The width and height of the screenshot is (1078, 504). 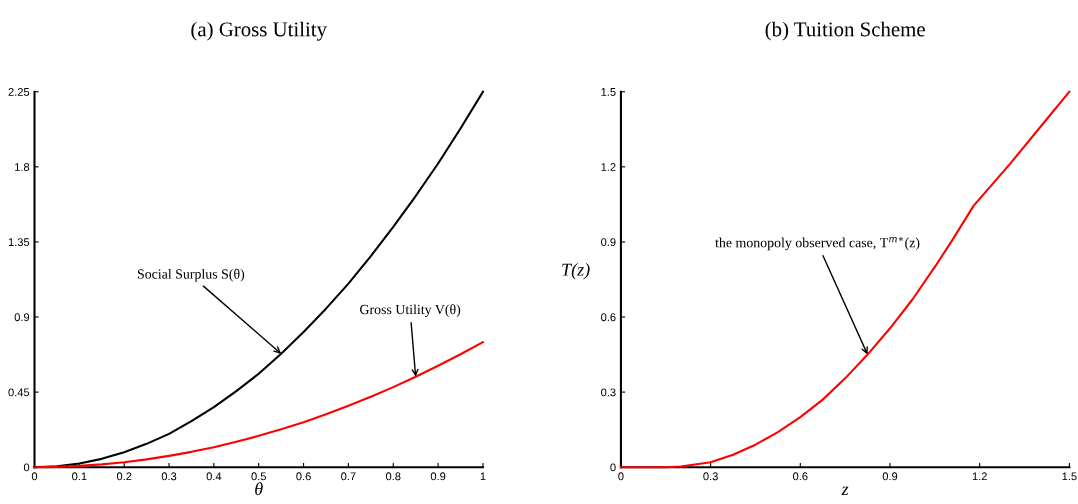 What do you see at coordinates (845, 31) in the screenshot?
I see `chart-title: (b) Tuition Scheme` at bounding box center [845, 31].